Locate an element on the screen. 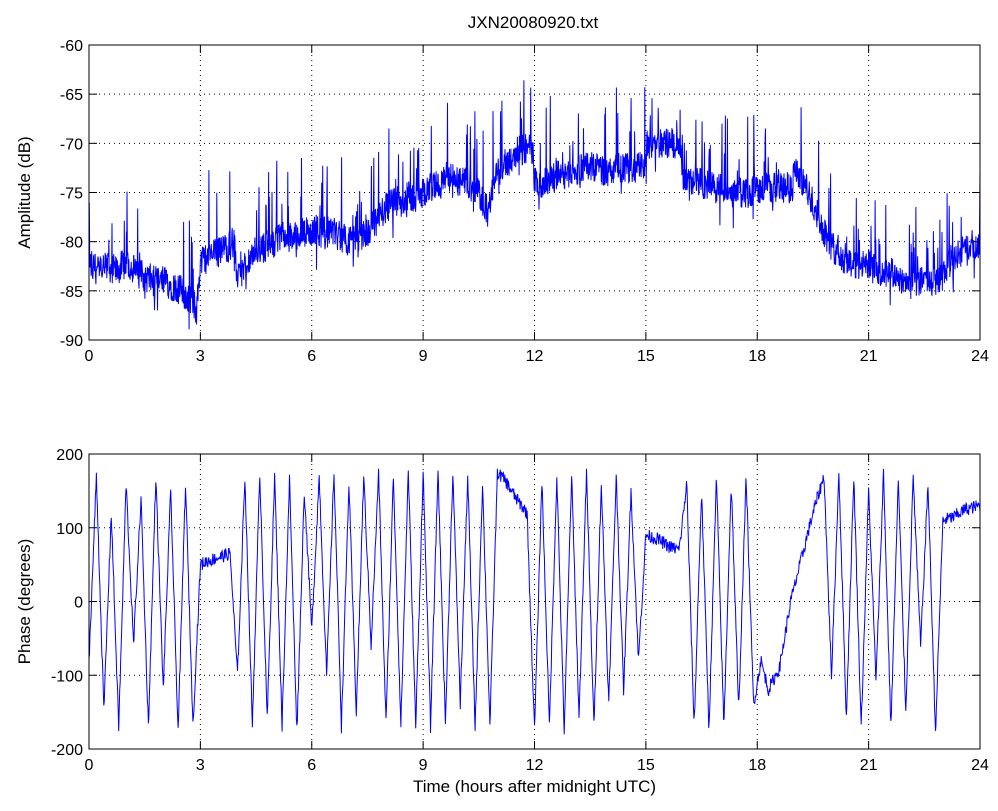 Image resolution: width=998 pixels, height=811 pixels. phase-x-tick-label: 3 is located at coordinates (200, 765).